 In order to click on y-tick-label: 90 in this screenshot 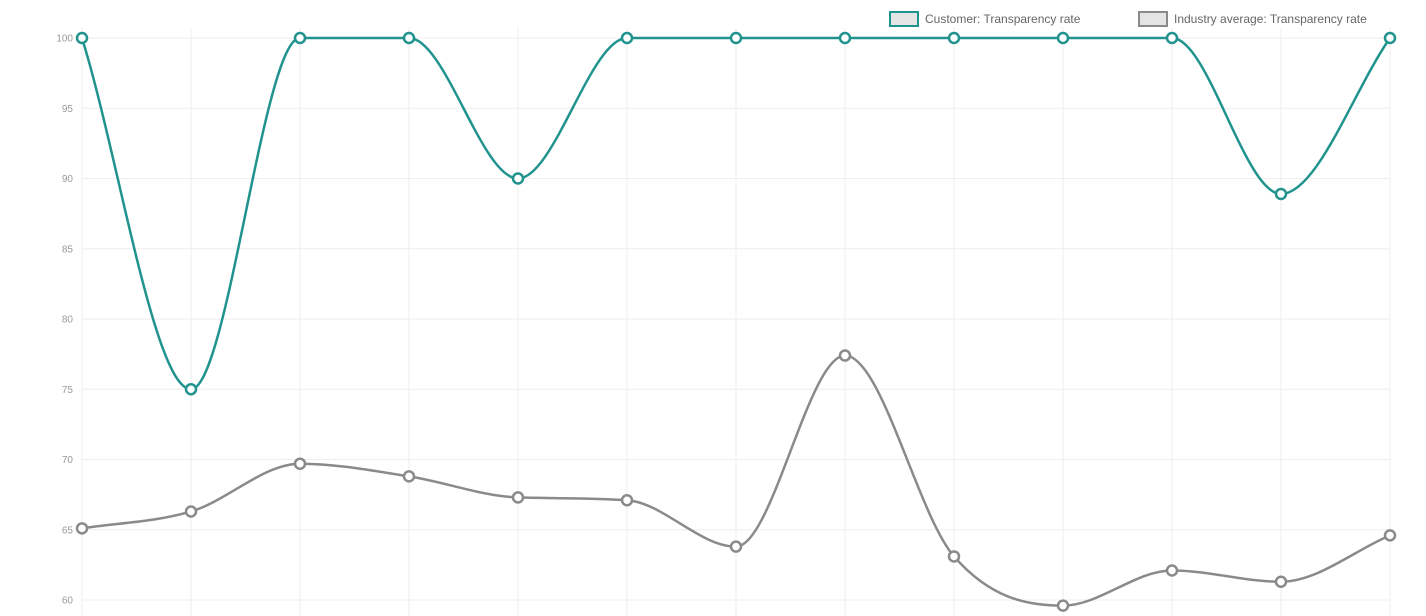, I will do `click(68, 179)`.